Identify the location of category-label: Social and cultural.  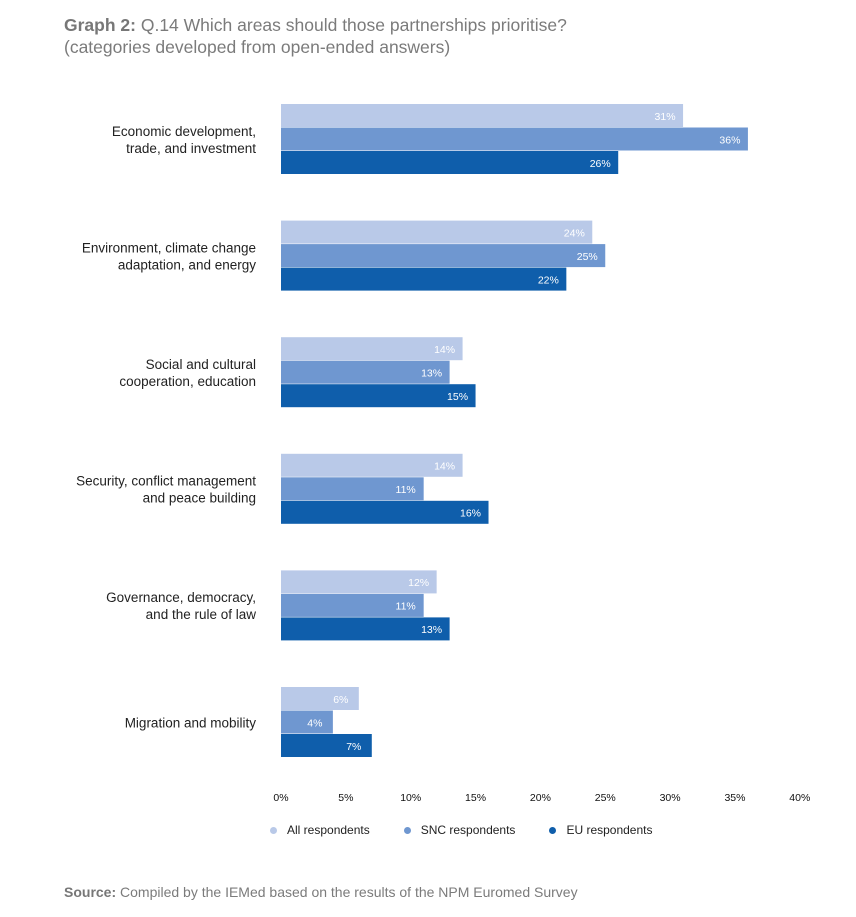
(201, 364).